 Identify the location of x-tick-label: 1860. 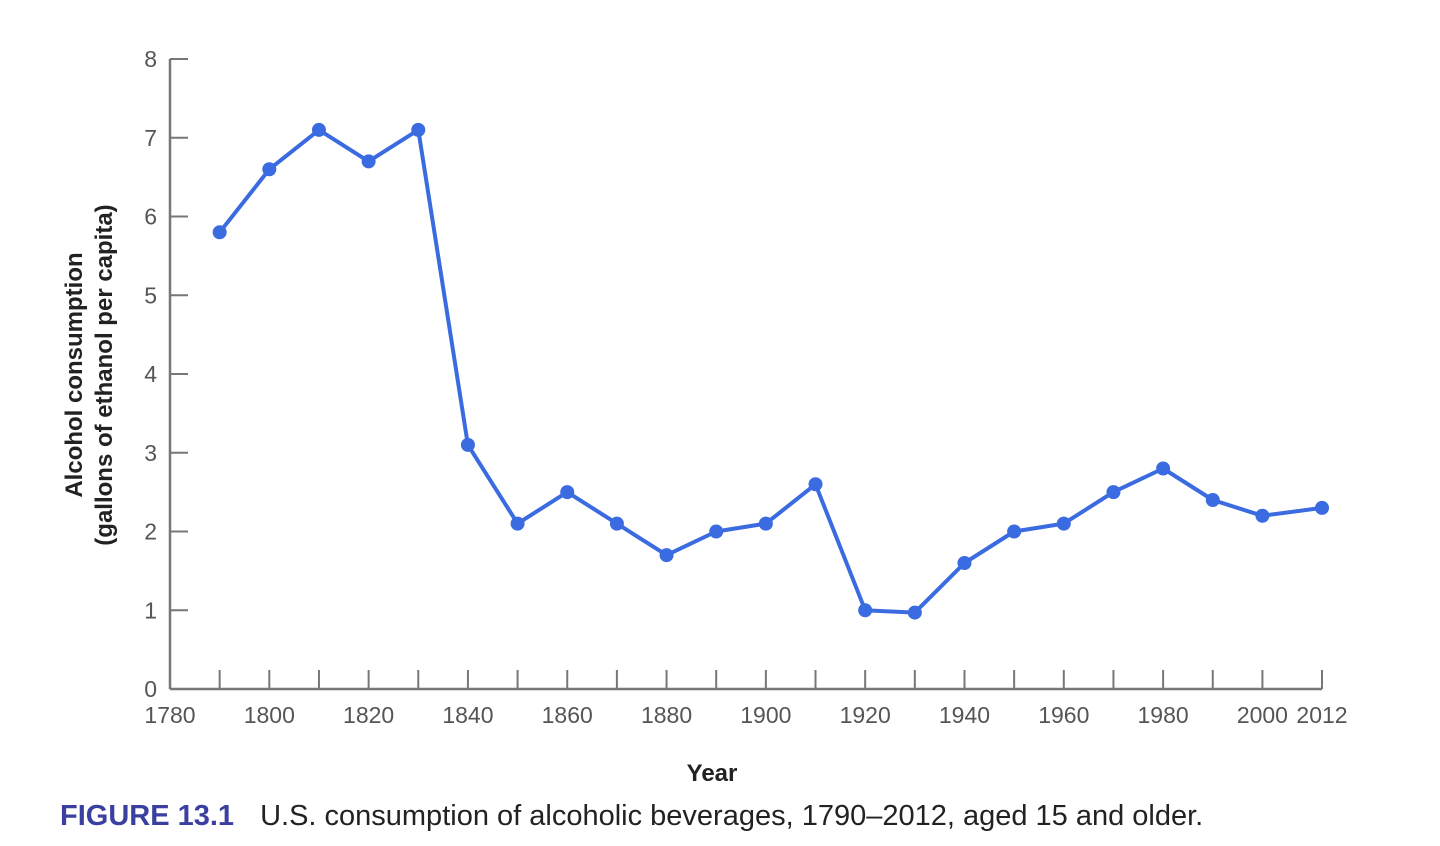
(567, 715).